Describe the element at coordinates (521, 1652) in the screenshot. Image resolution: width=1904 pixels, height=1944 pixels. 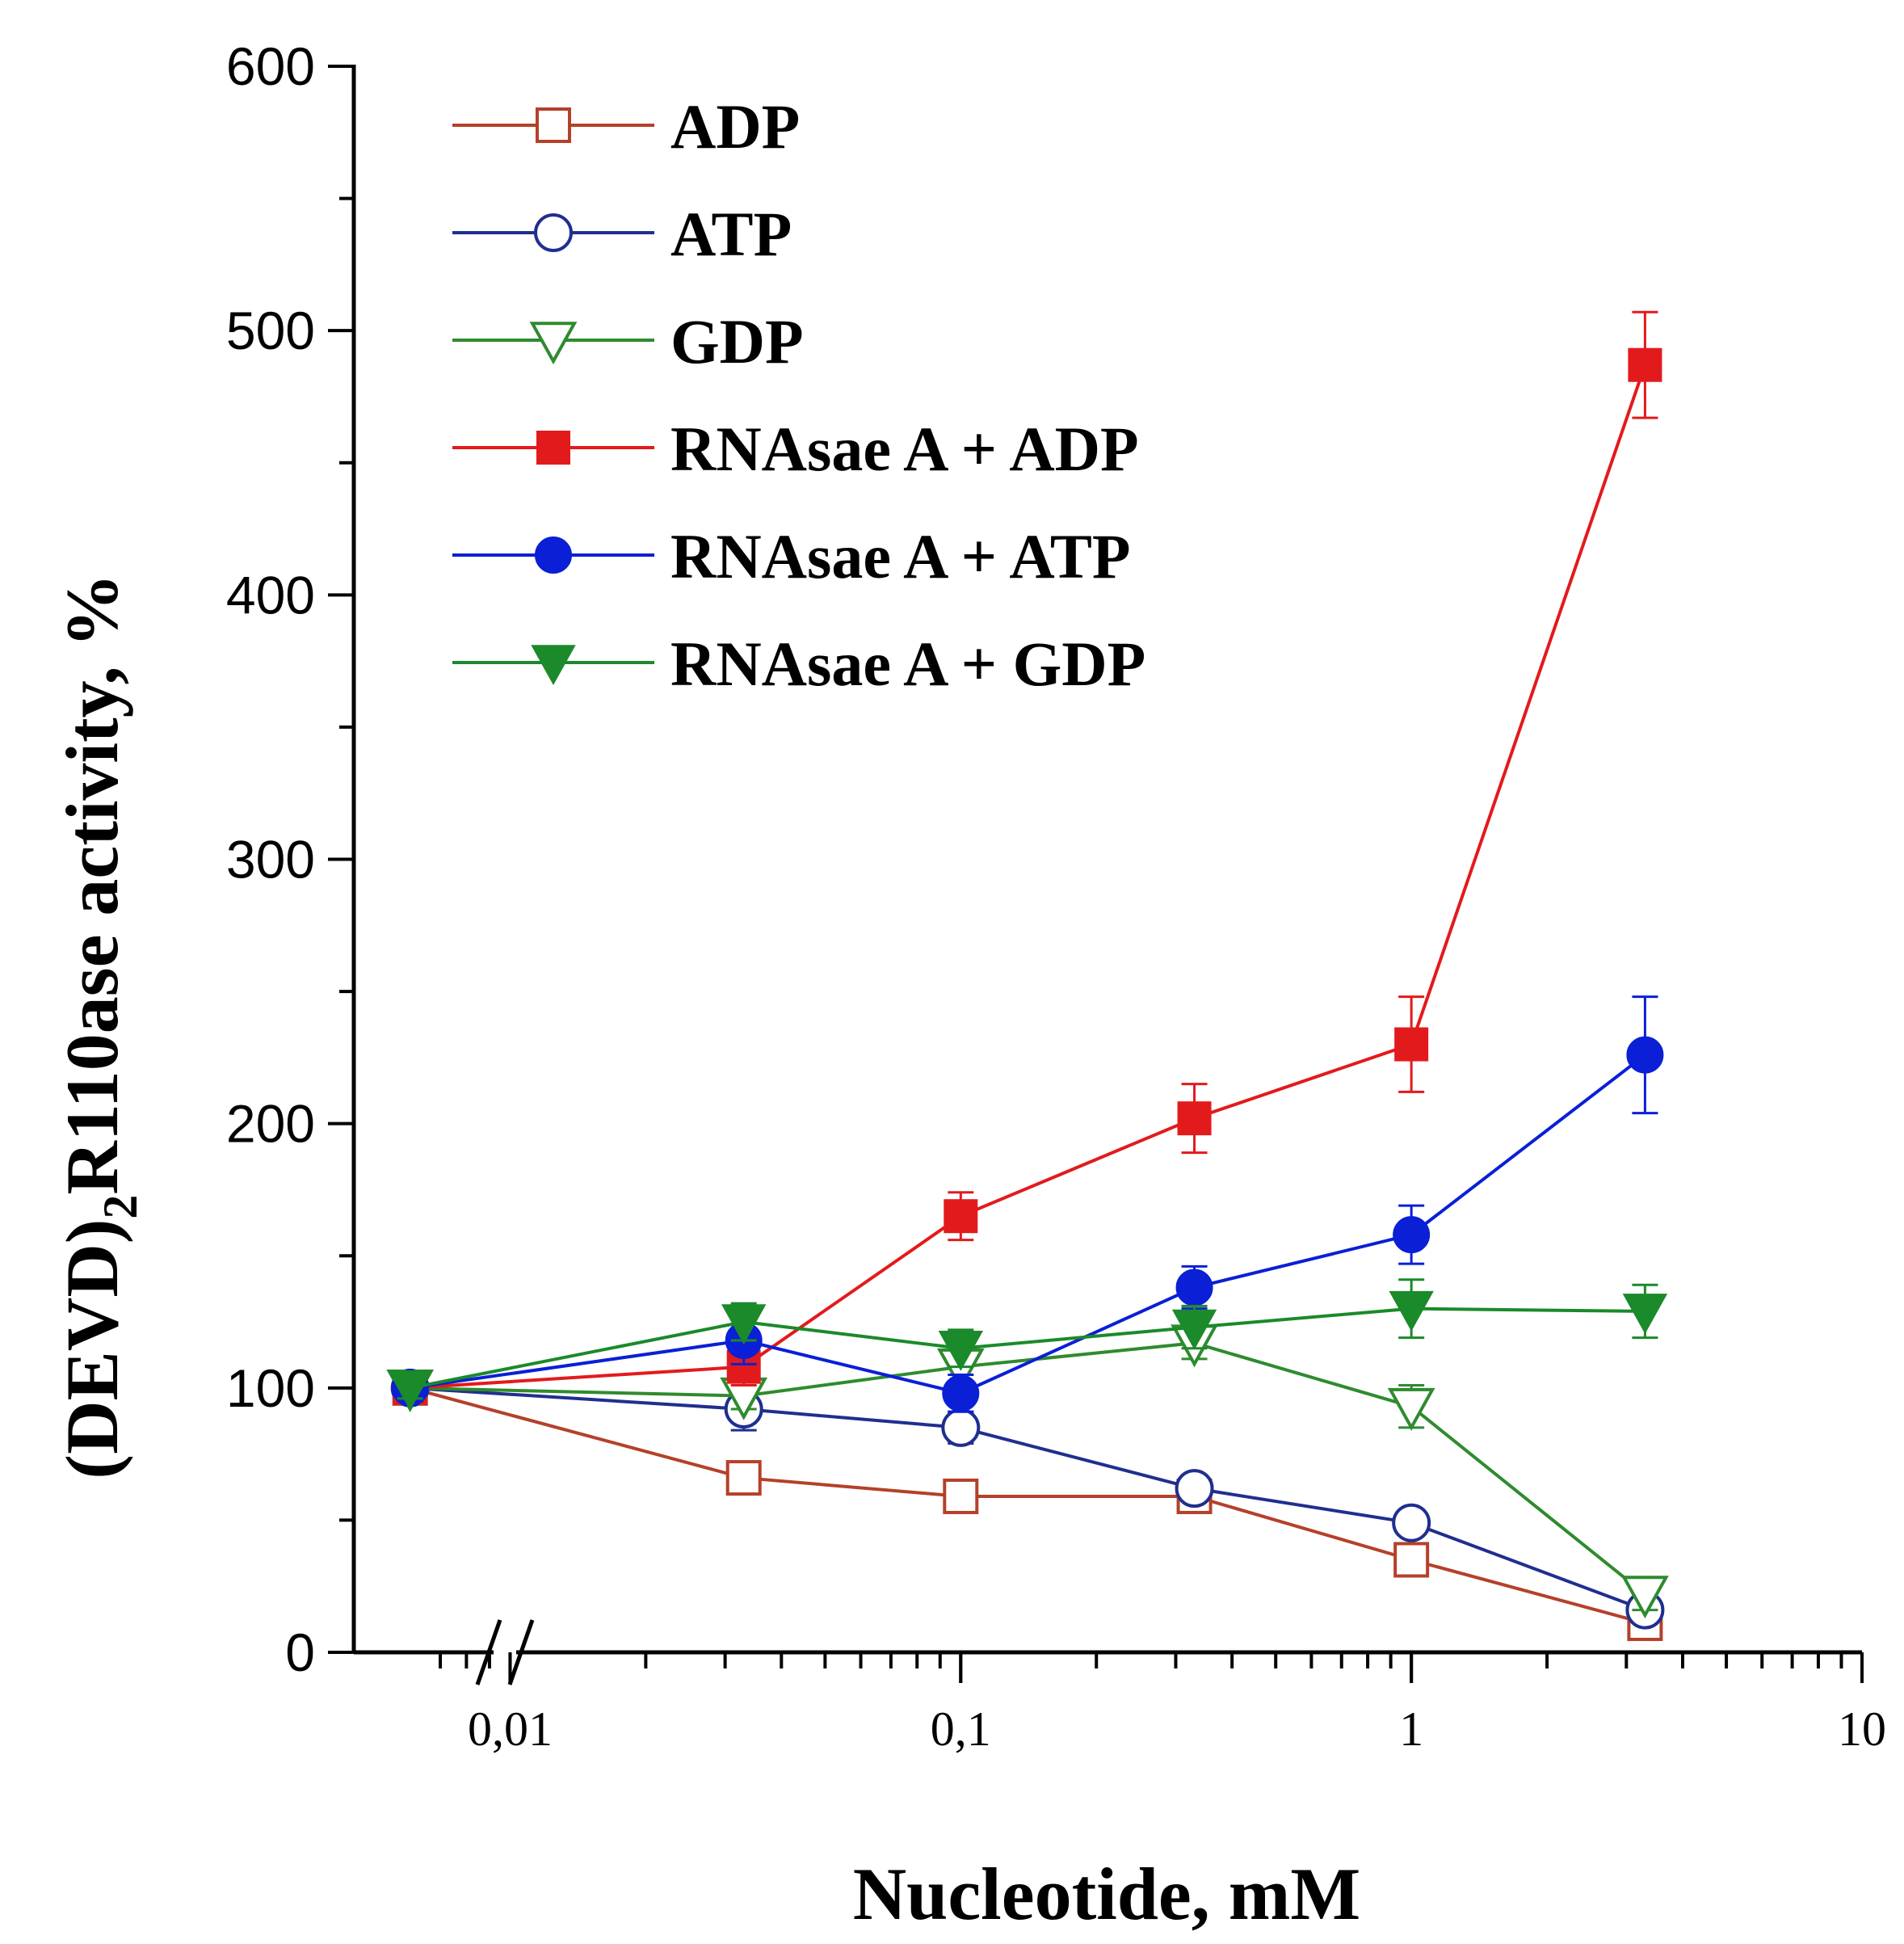
I see `x-axis-break-mark` at that location.